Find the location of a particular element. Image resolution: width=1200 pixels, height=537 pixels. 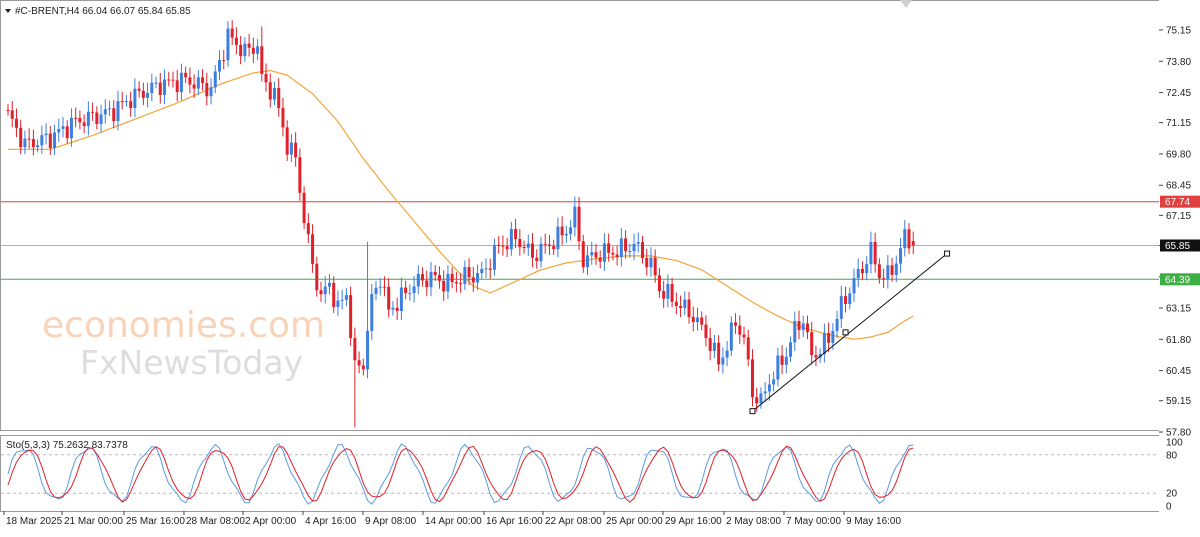

x-tick-label: 14 Apr 00:00 is located at coordinates (453, 521).